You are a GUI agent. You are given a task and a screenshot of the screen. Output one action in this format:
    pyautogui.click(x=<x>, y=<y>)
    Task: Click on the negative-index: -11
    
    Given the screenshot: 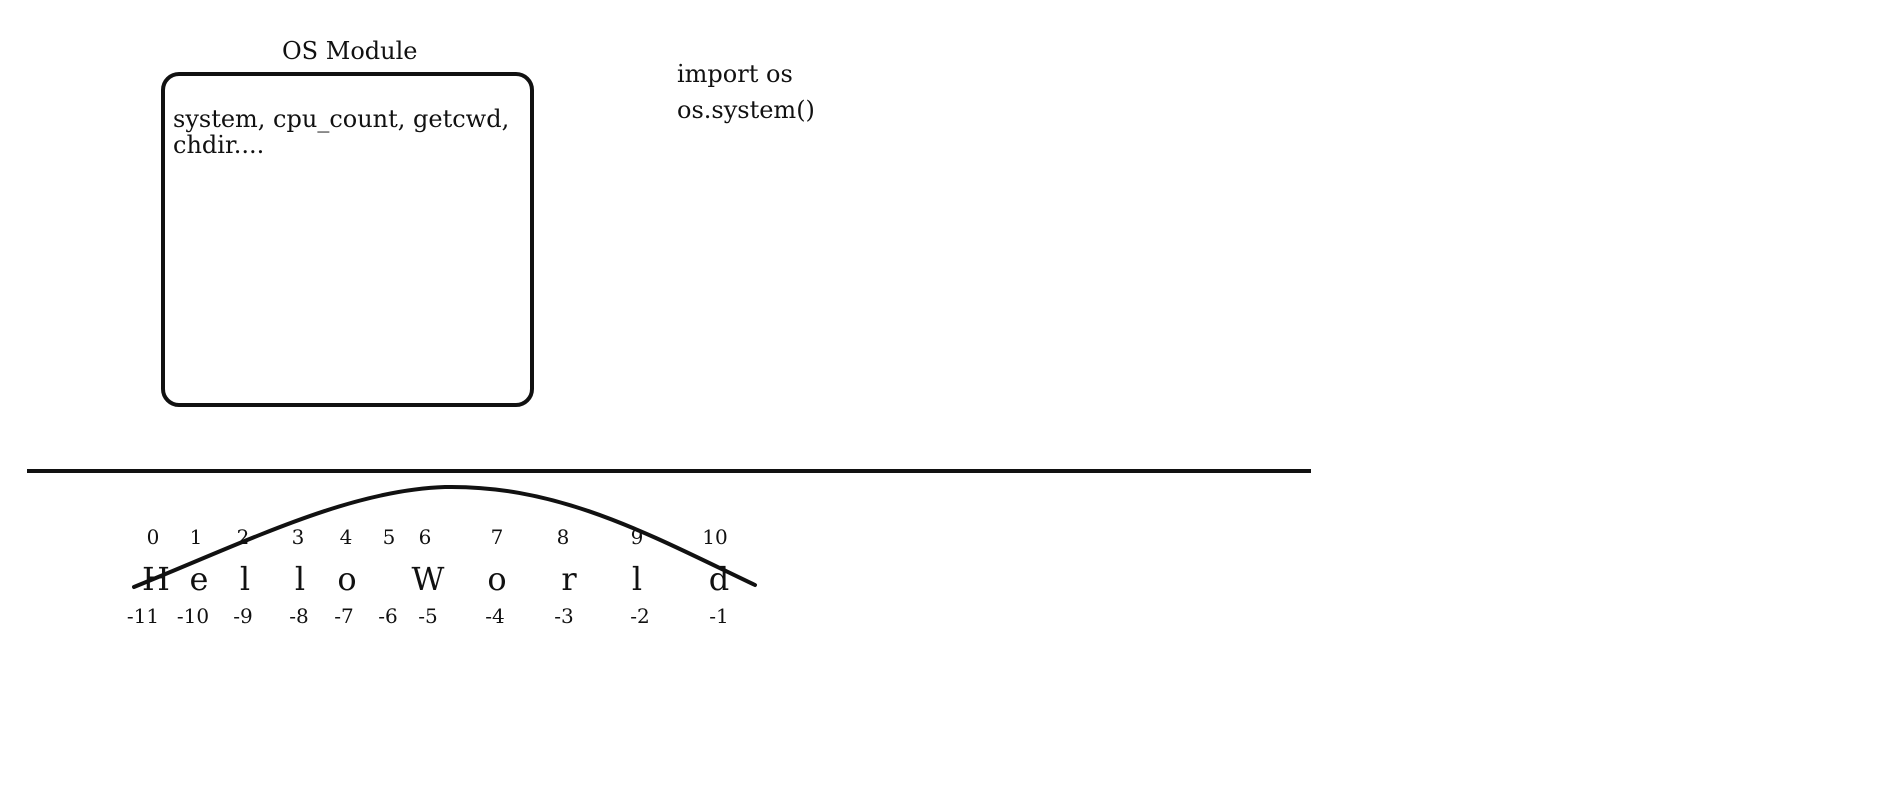 What is the action you would take?
    pyautogui.click(x=143, y=616)
    